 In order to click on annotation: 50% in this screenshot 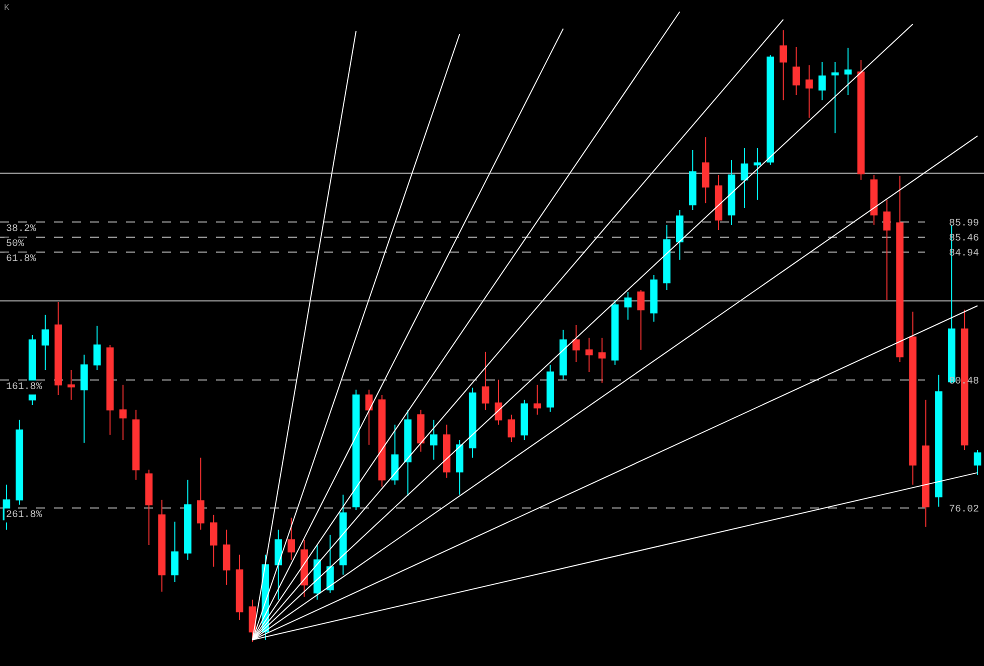, I will do `click(15, 244)`.